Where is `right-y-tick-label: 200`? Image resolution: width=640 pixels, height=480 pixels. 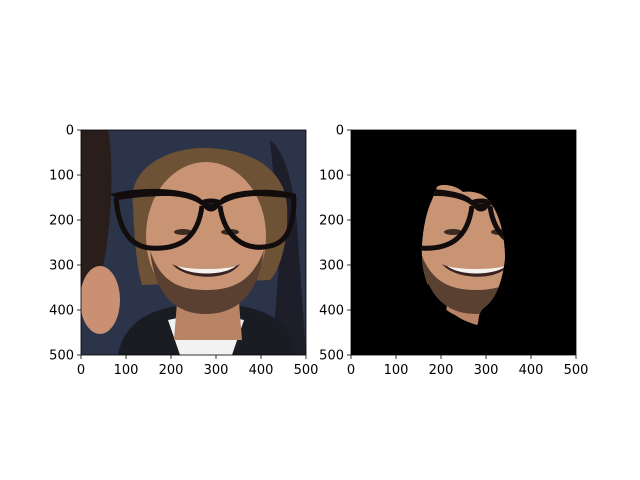
right-y-tick-label: 200 is located at coordinates (331, 221).